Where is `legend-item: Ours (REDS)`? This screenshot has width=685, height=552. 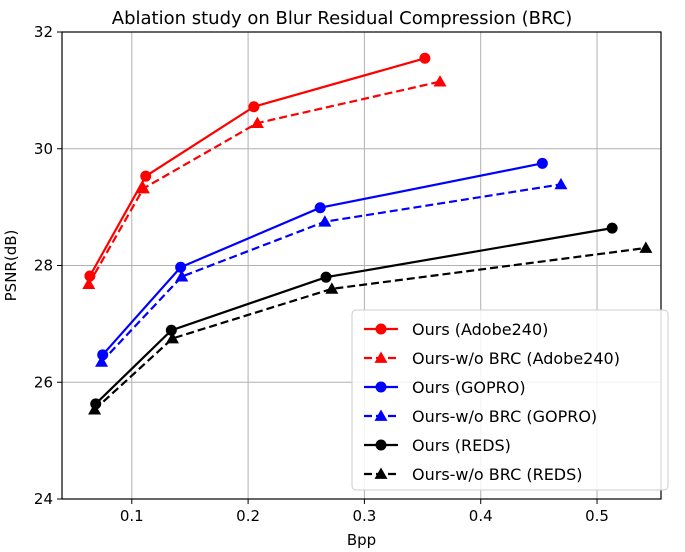 legend-item: Ours (REDS) is located at coordinates (437, 445).